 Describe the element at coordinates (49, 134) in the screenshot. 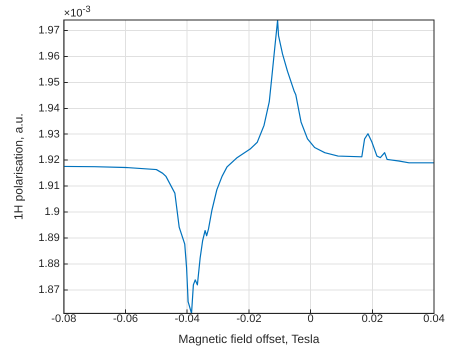

I see `y-tick-label: 1.93` at that location.